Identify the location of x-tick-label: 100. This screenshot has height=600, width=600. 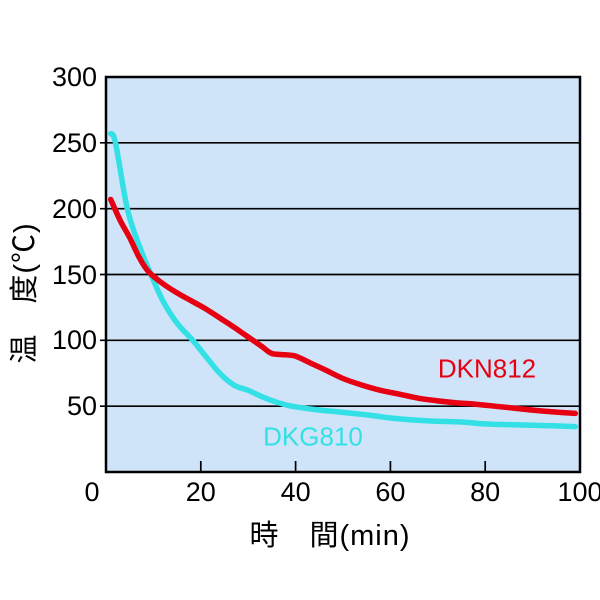
(578, 492).